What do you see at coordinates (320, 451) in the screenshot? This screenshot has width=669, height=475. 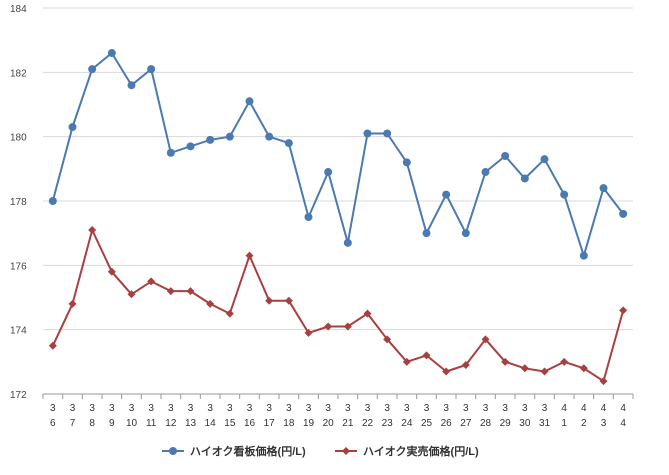 I see `legend: ハイオク看板価格(円/L) ハイオク実売価格(円/L)` at bounding box center [320, 451].